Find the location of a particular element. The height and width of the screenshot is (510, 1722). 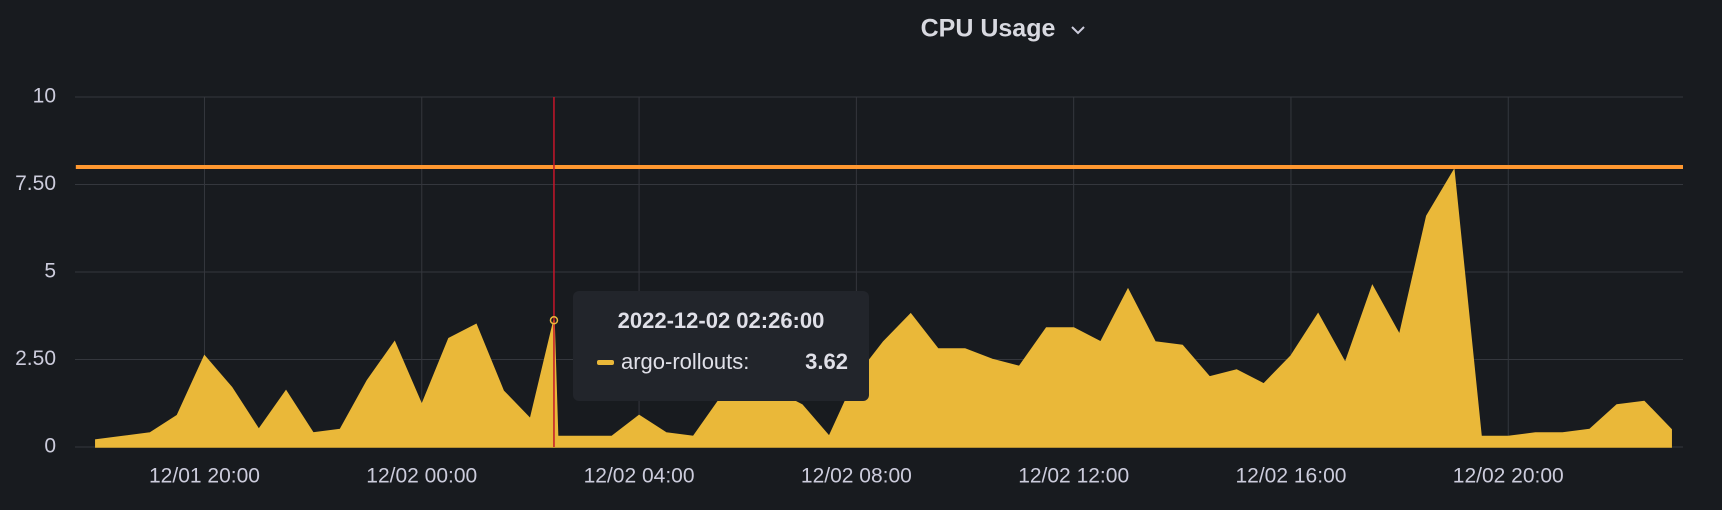

y-tick-label: 0 is located at coordinates (50, 446).